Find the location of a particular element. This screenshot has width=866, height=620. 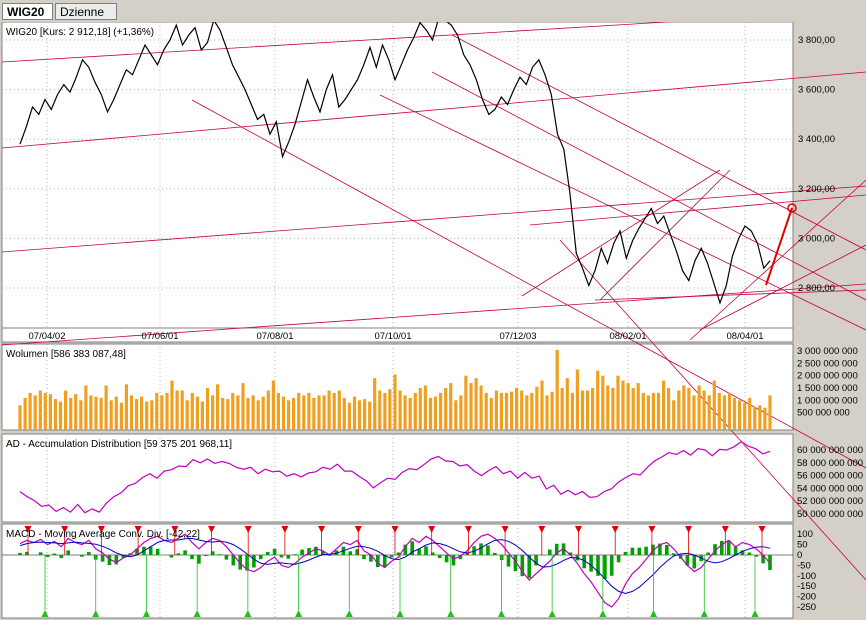

volume-ytick-label: 3 000 000 000 is located at coordinates (827, 351).